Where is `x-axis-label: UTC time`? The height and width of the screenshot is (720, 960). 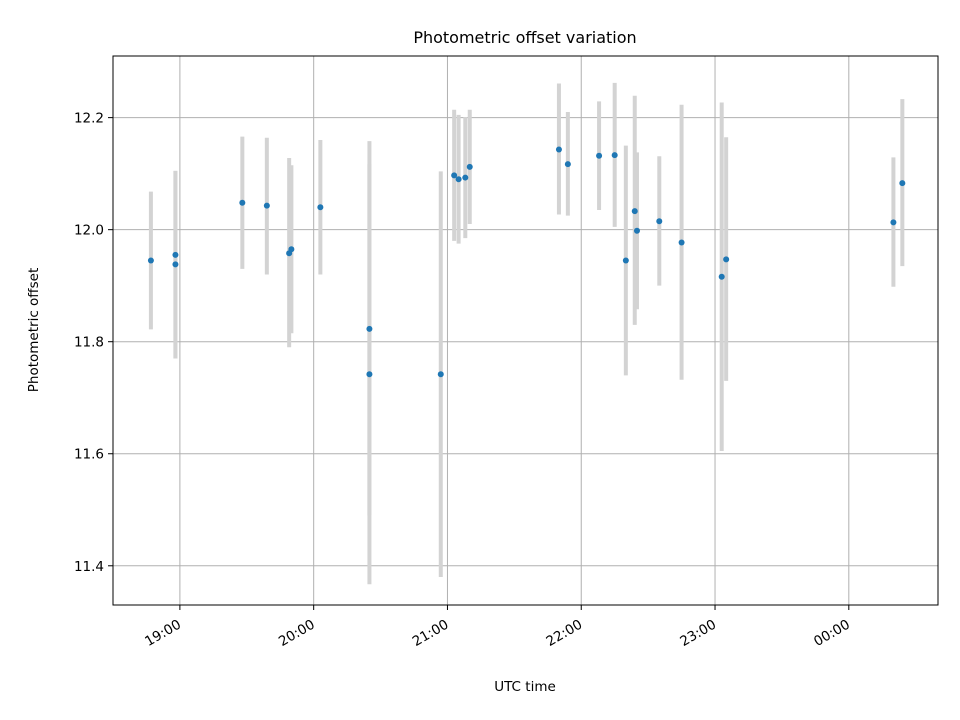 x-axis-label: UTC time is located at coordinates (525, 687).